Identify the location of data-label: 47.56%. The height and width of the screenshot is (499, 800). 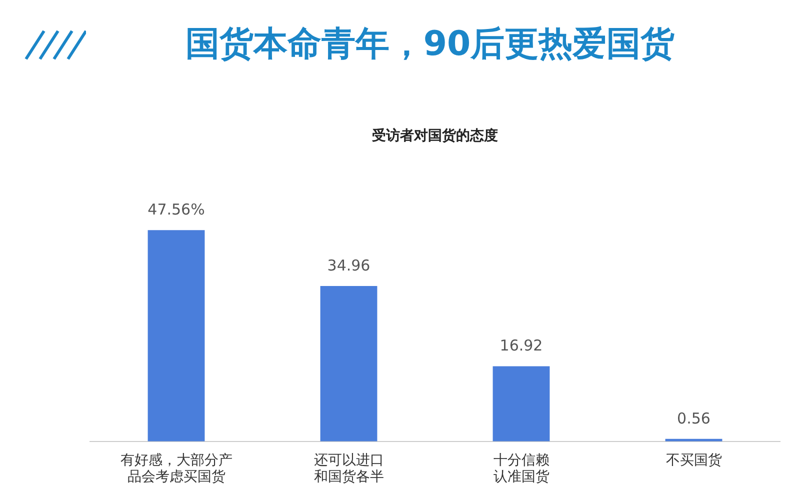
(176, 209).